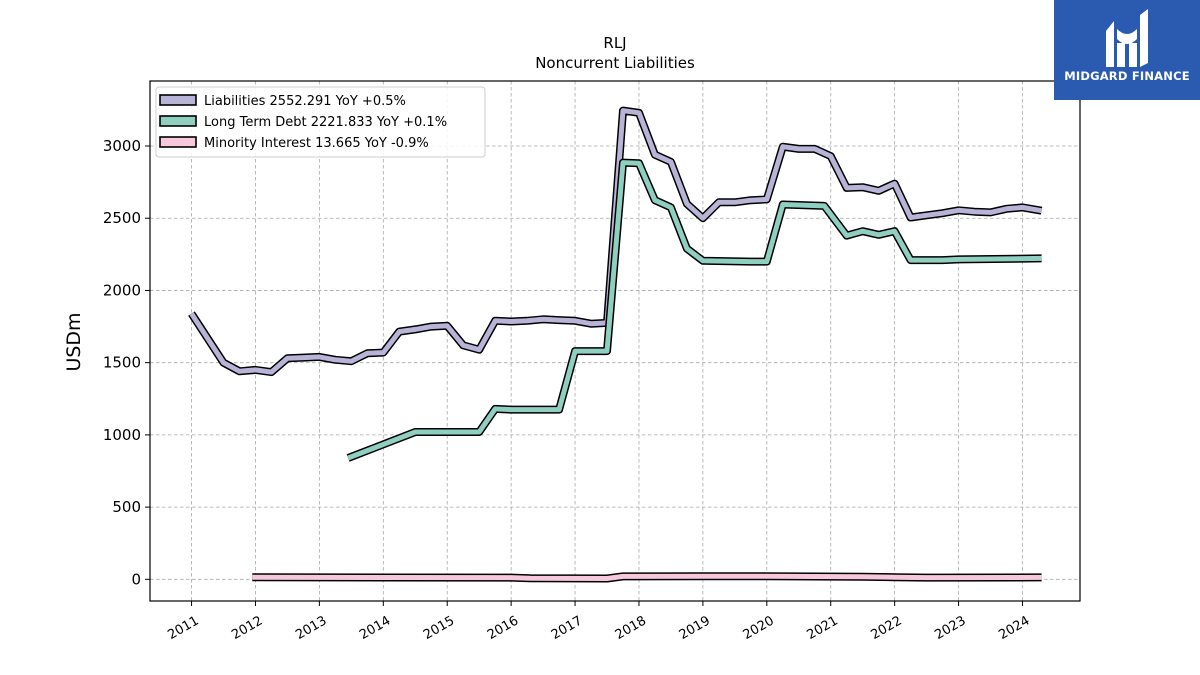 The width and height of the screenshot is (1200, 675). I want to click on y-tick-label: 2500, so click(122, 218).